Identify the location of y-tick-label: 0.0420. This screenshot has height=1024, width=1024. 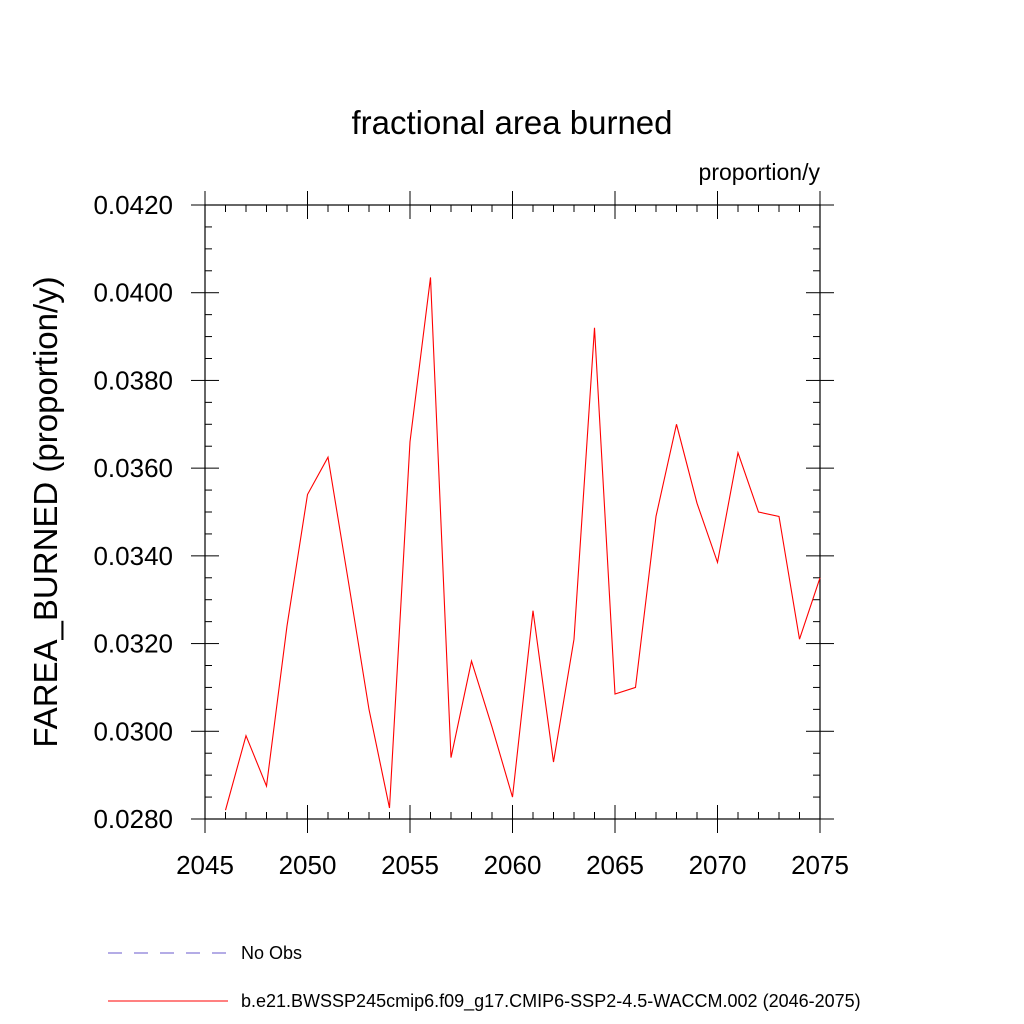
(133, 205).